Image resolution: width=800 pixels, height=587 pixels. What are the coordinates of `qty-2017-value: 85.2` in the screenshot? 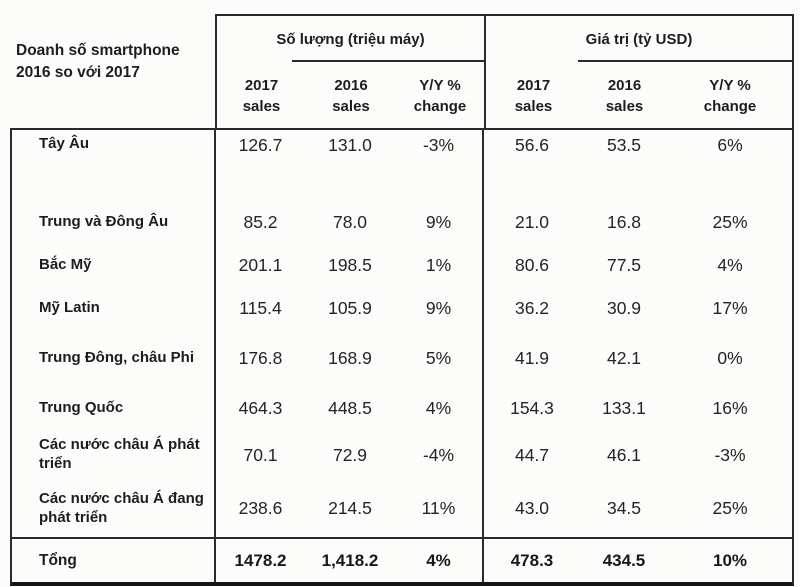 It's located at (260, 221).